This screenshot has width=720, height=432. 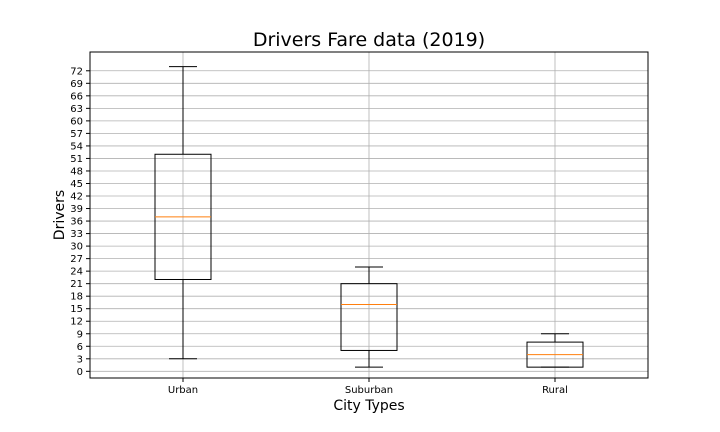 I want to click on x-axis-label: City Types, so click(x=368, y=406).